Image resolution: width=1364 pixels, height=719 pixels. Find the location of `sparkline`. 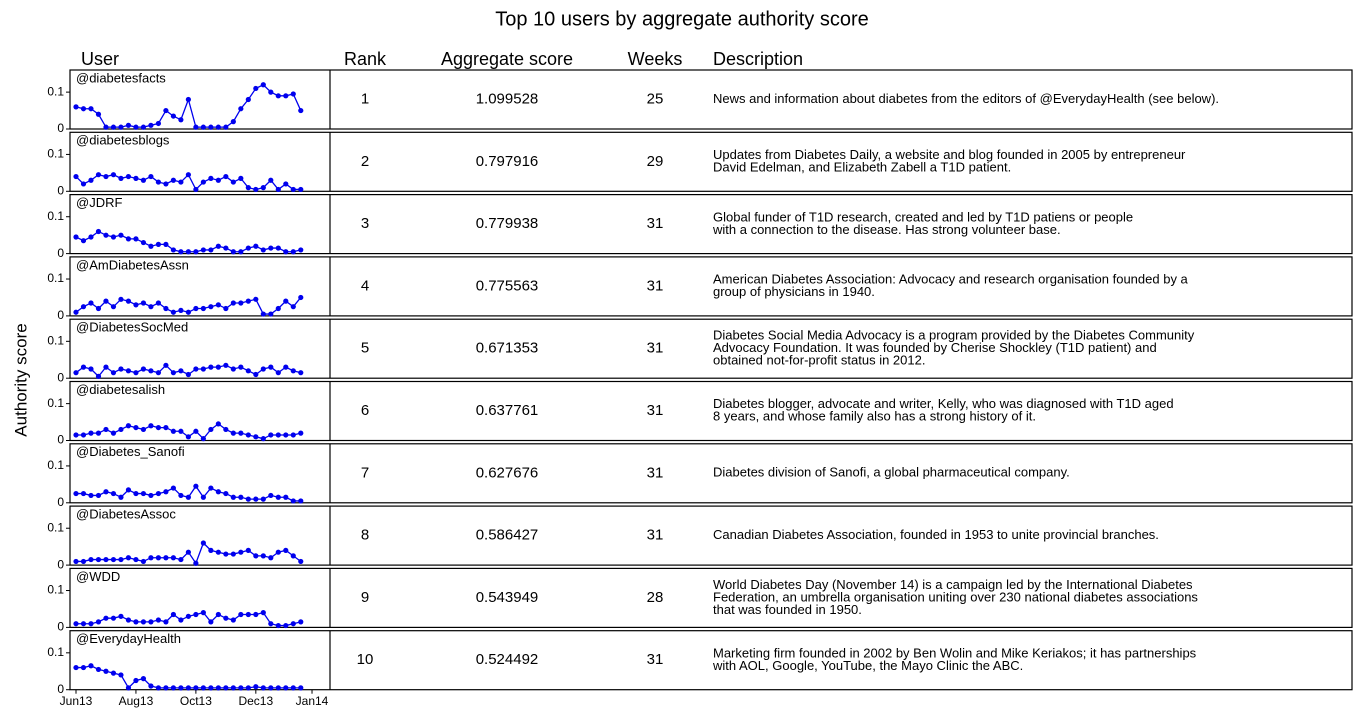

sparkline is located at coordinates (188, 241).